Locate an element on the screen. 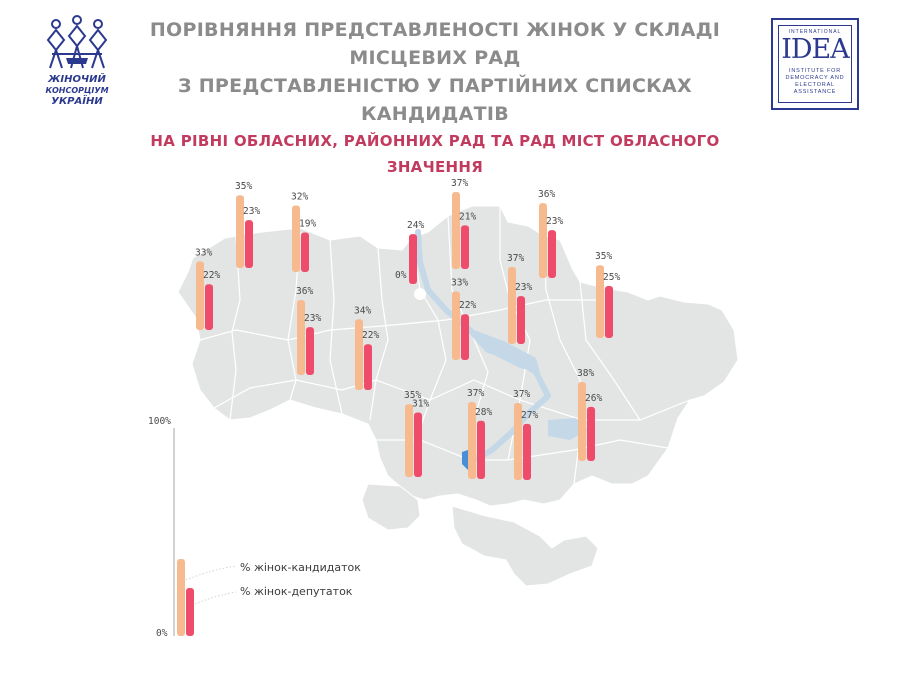  womens-consortium-logo: ЖІНОЧИЙ КОНСОРЦІУМ УКРАЇНИ is located at coordinates (77, 64).